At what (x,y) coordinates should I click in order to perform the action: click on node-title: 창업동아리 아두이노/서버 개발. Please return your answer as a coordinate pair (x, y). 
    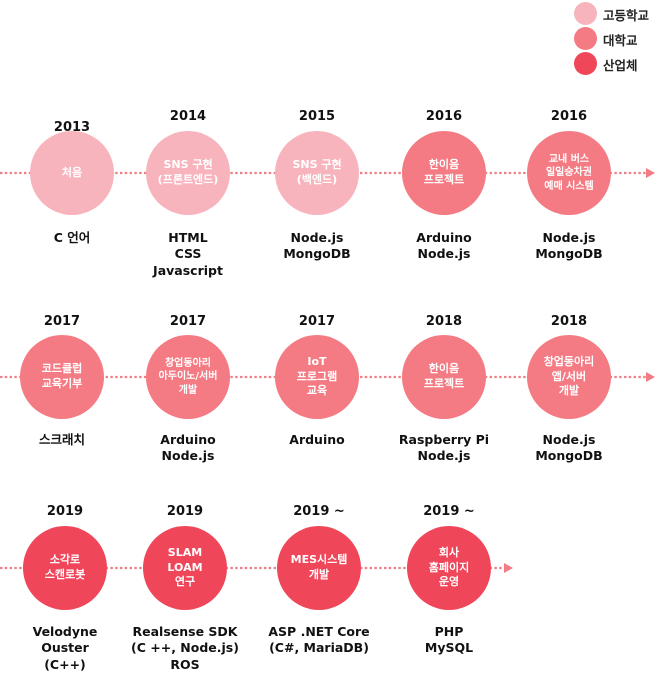
    Looking at the image, I should click on (188, 376).